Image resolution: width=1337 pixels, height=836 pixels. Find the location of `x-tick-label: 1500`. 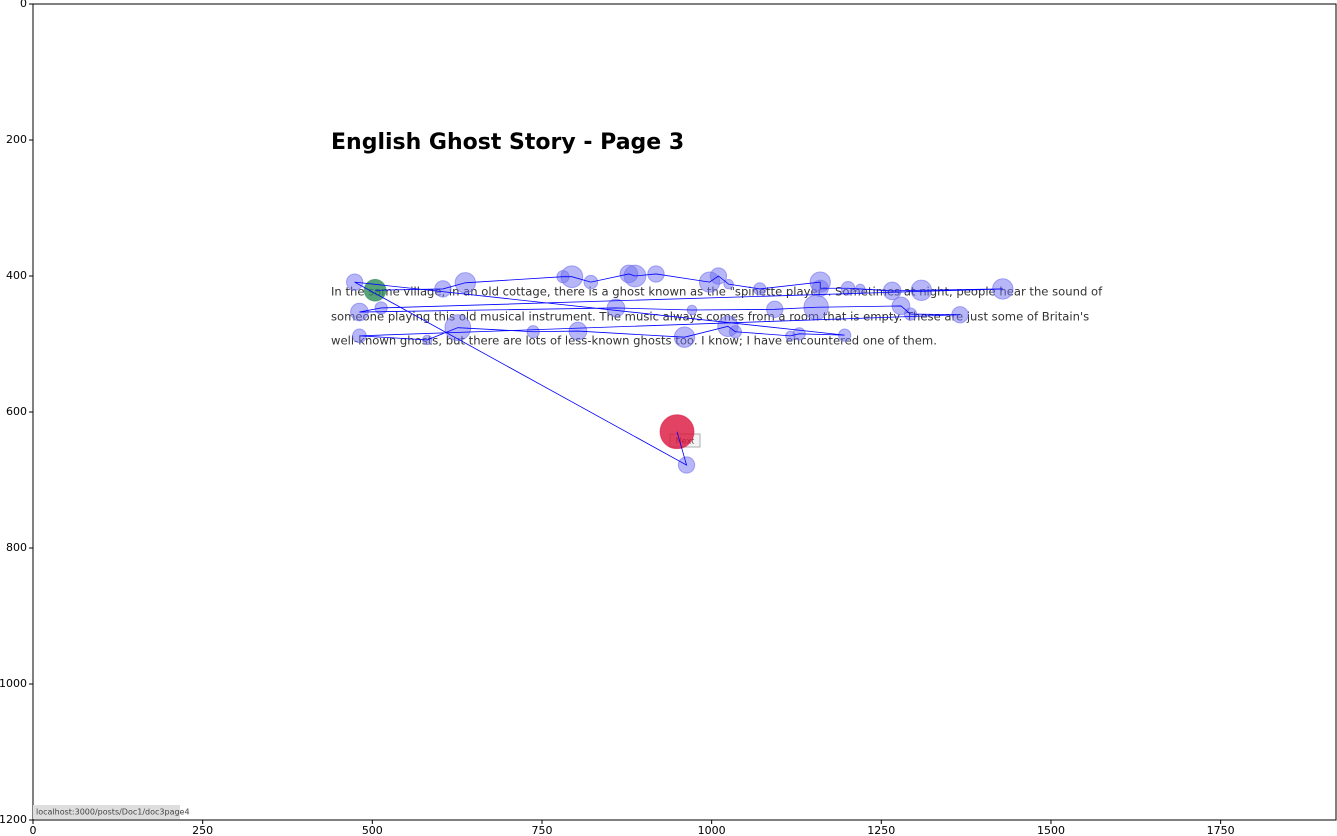

x-tick-label: 1500 is located at coordinates (1051, 830).